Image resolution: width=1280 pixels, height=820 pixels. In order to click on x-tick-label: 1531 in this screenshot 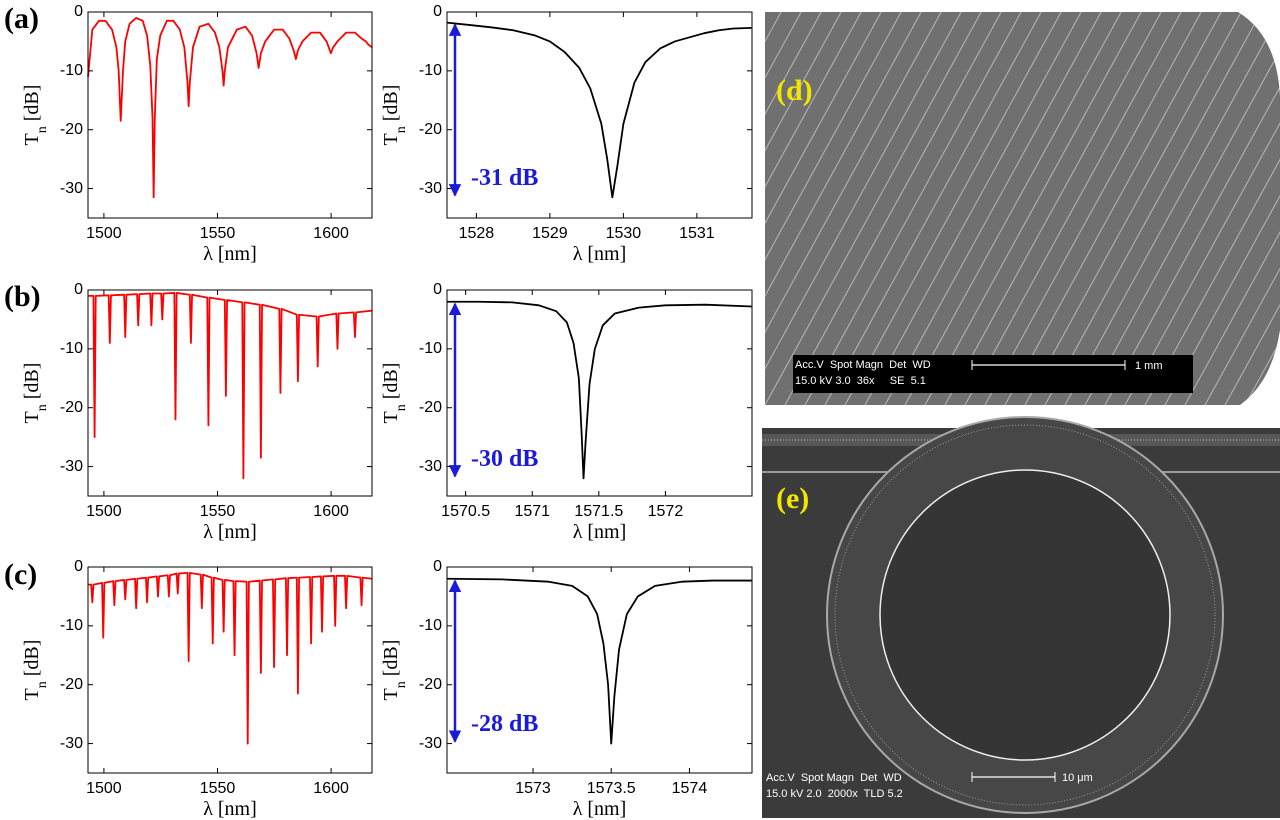, I will do `click(697, 233)`.